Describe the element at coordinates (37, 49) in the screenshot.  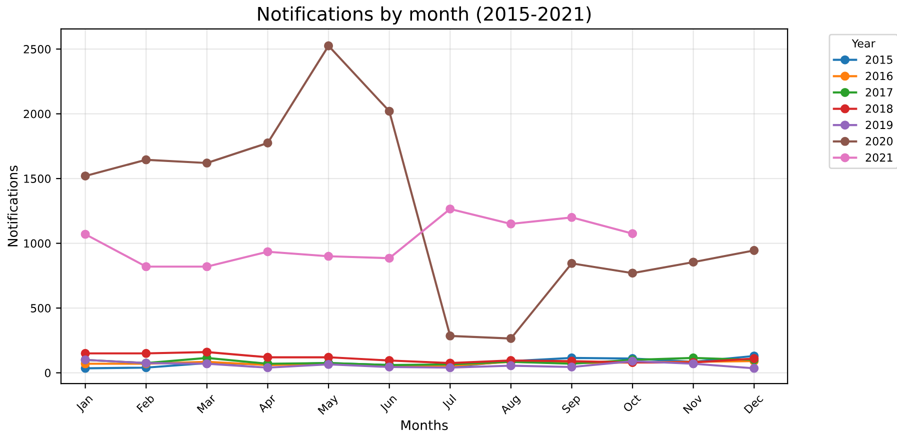
I see `y-tick-label: 2500` at that location.